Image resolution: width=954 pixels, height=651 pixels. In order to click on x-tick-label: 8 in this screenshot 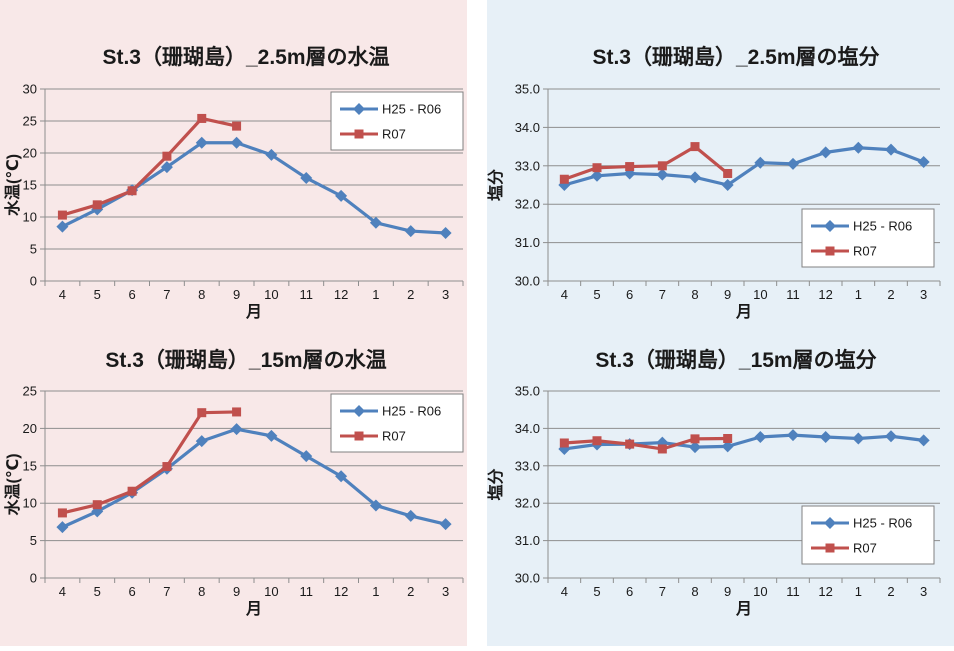, I will do `click(694, 294)`.